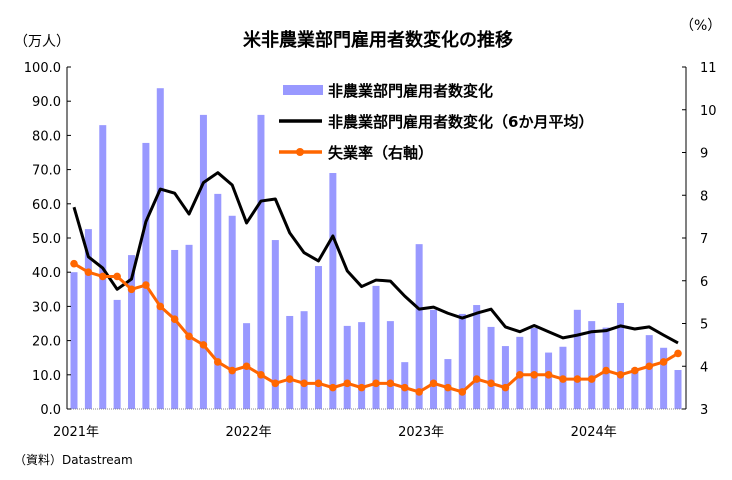  What do you see at coordinates (73, 460) in the screenshot?
I see `source-note: （資料）Datastream` at bounding box center [73, 460].